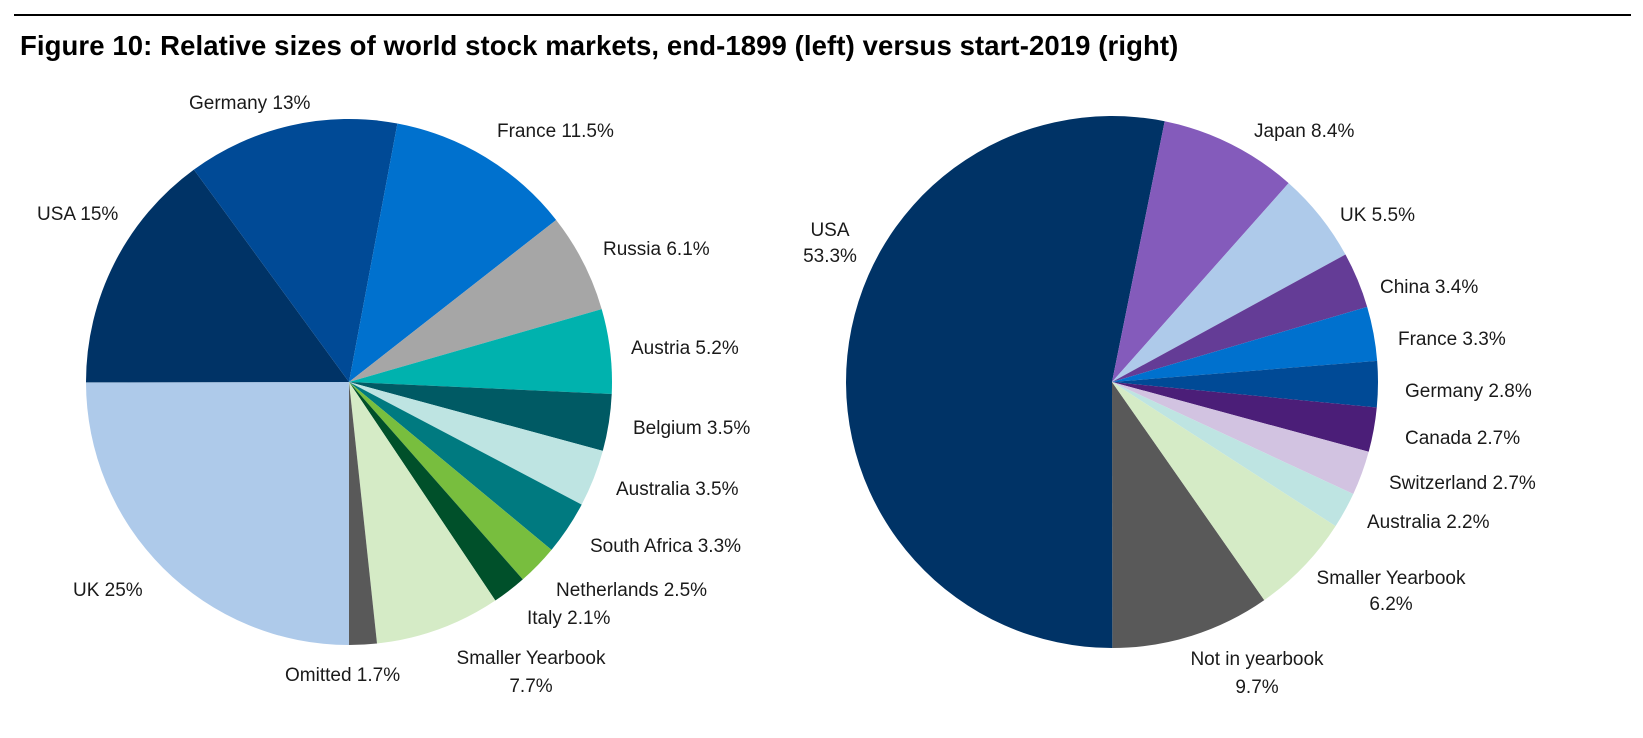  I want to click on pie-slice-russia, so click(475, 300).